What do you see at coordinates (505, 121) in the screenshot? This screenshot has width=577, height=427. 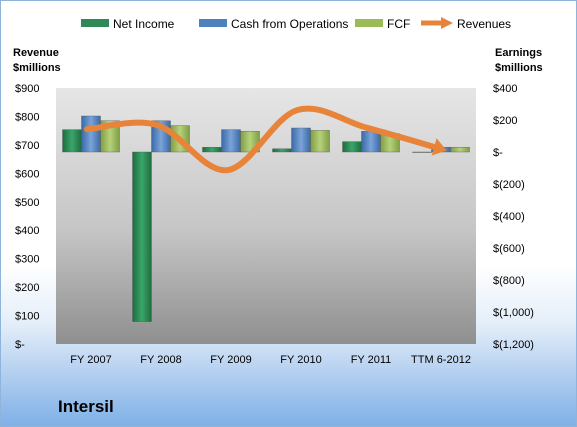 I see `right-axis-tick-label: $200` at bounding box center [505, 121].